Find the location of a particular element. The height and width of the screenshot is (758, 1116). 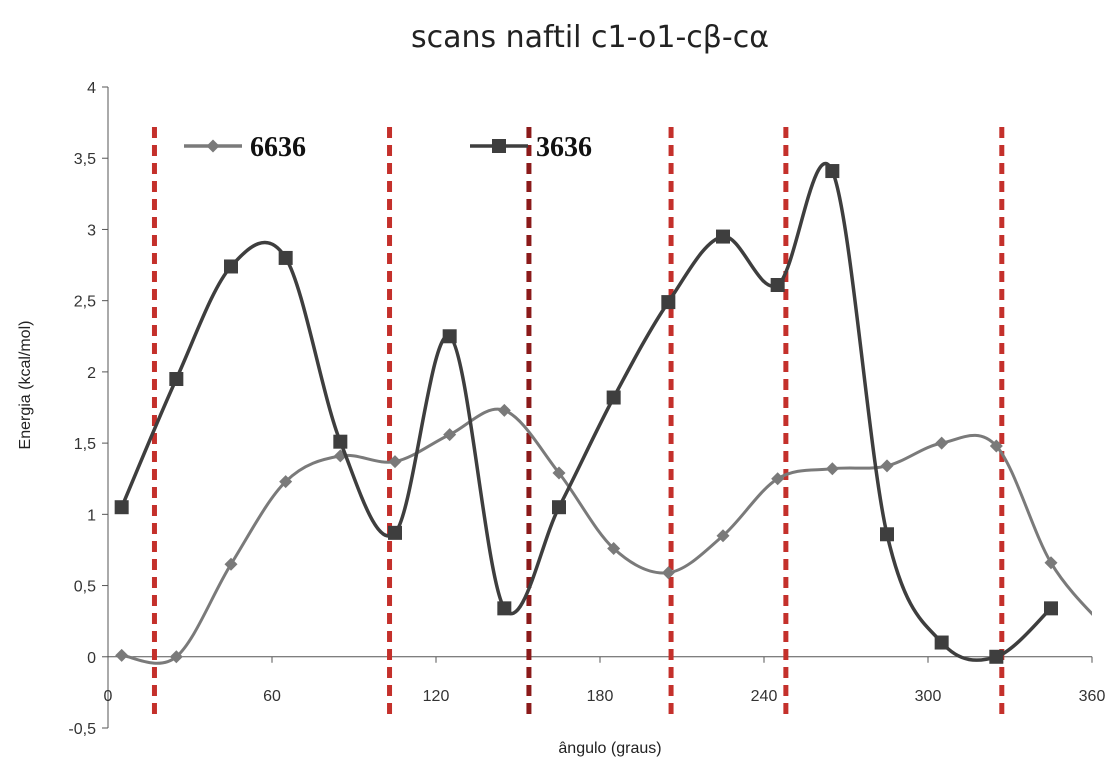

x-tick-label: 0 is located at coordinates (108, 696).